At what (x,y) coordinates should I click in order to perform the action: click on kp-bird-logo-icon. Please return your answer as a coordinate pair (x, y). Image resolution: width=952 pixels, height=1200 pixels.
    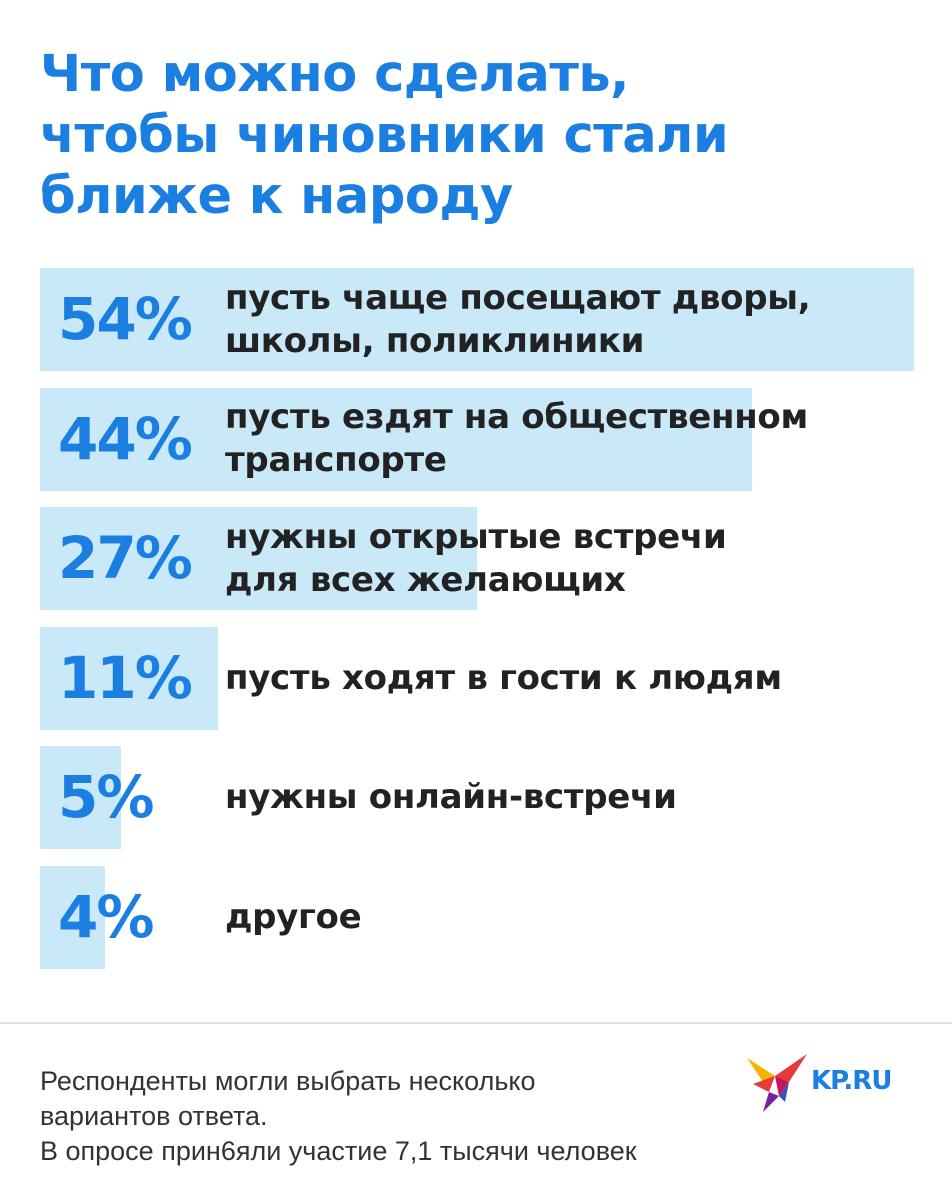
    Looking at the image, I should click on (777, 1083).